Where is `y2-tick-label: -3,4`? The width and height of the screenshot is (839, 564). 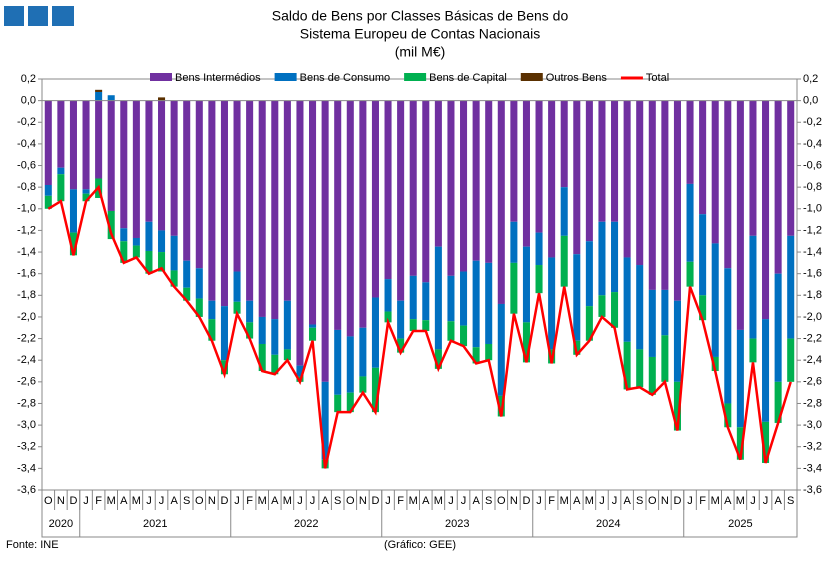
y2-tick-label: -3,4 is located at coordinates (812, 468).